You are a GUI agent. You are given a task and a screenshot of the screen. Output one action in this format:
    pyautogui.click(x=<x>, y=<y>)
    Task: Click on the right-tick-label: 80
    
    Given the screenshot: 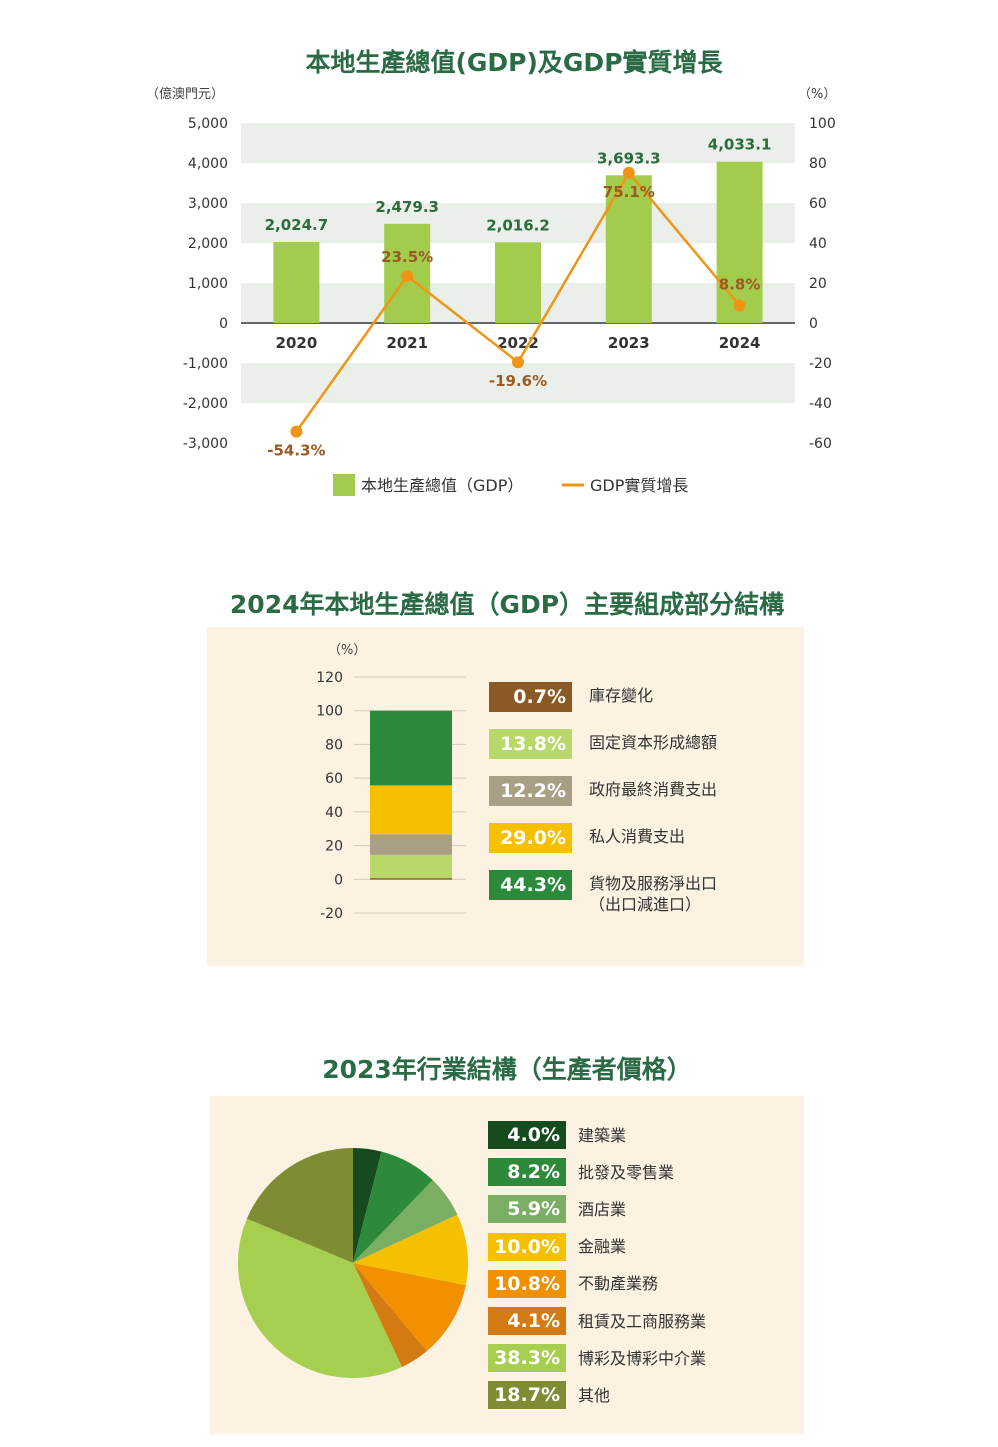 What is the action you would take?
    pyautogui.click(x=818, y=164)
    